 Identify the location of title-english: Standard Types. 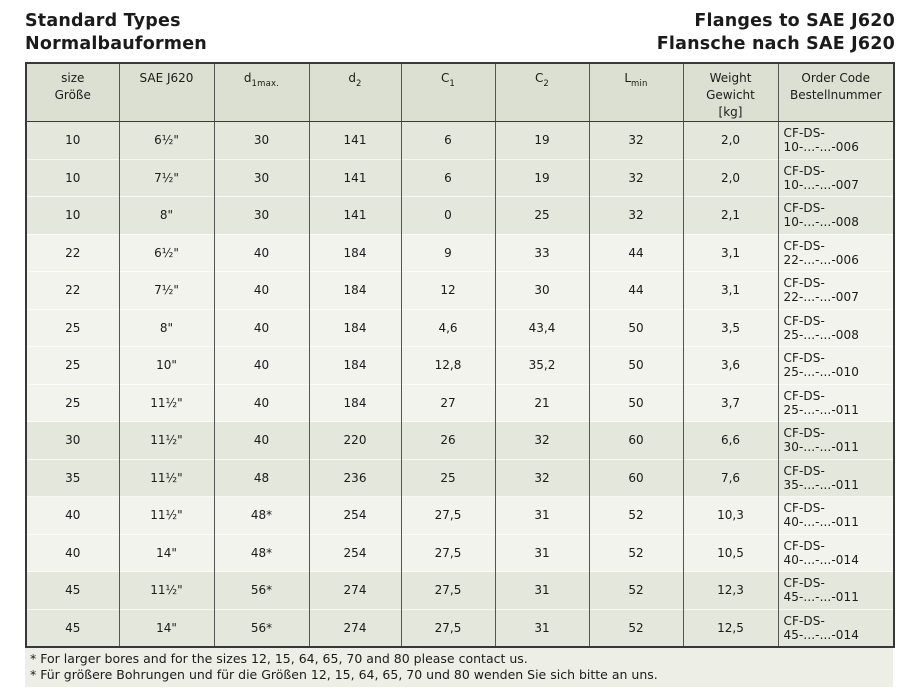
(103, 21).